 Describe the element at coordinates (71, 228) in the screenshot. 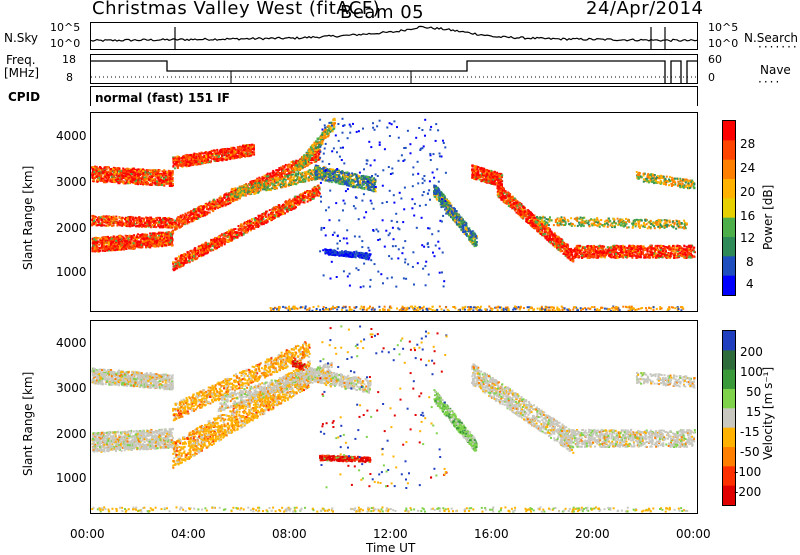

I see `power-ytick-2000: 2000` at that location.